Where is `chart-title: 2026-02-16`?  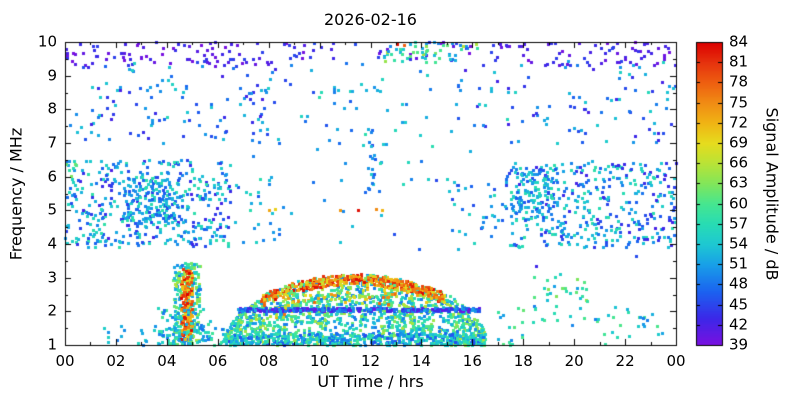
chart-title: 2026-02-16 is located at coordinates (370, 19).